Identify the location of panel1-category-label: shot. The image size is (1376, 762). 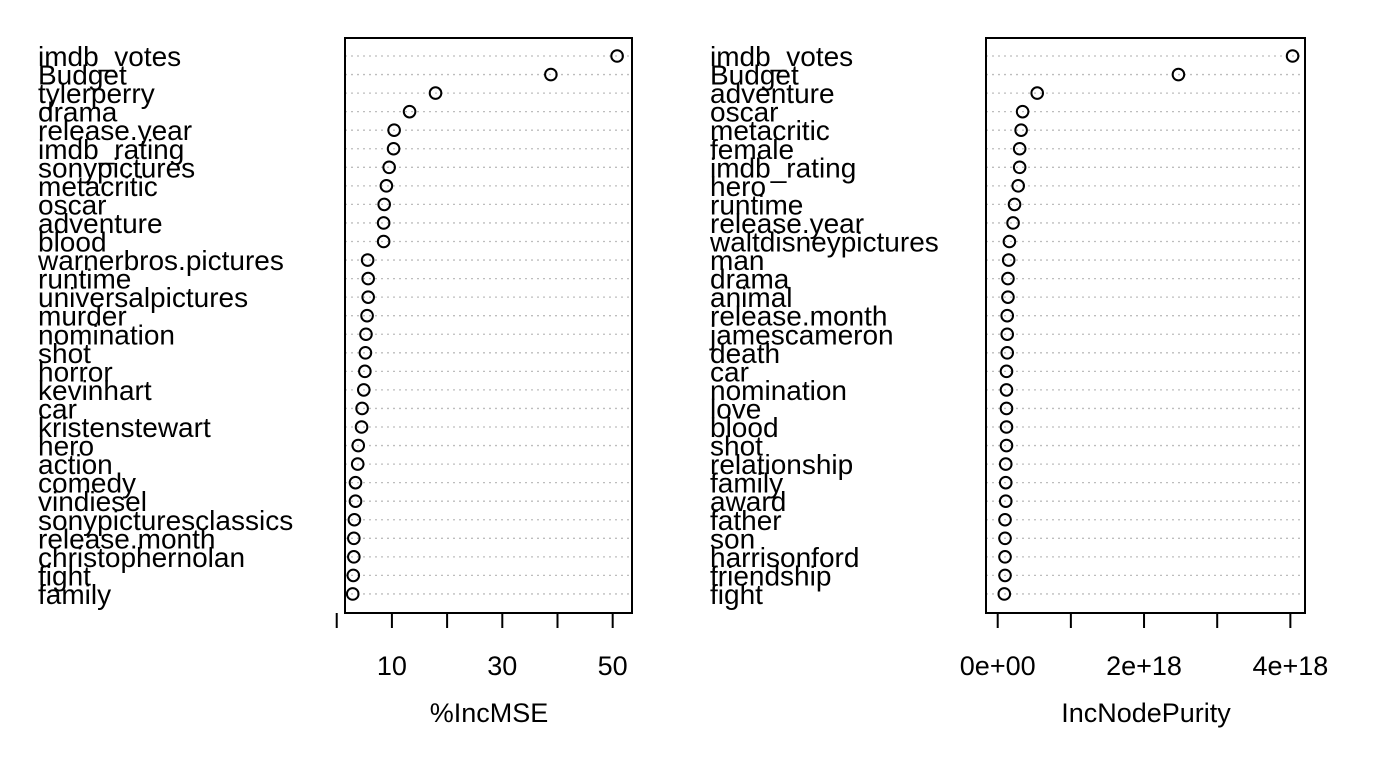
(64, 353).